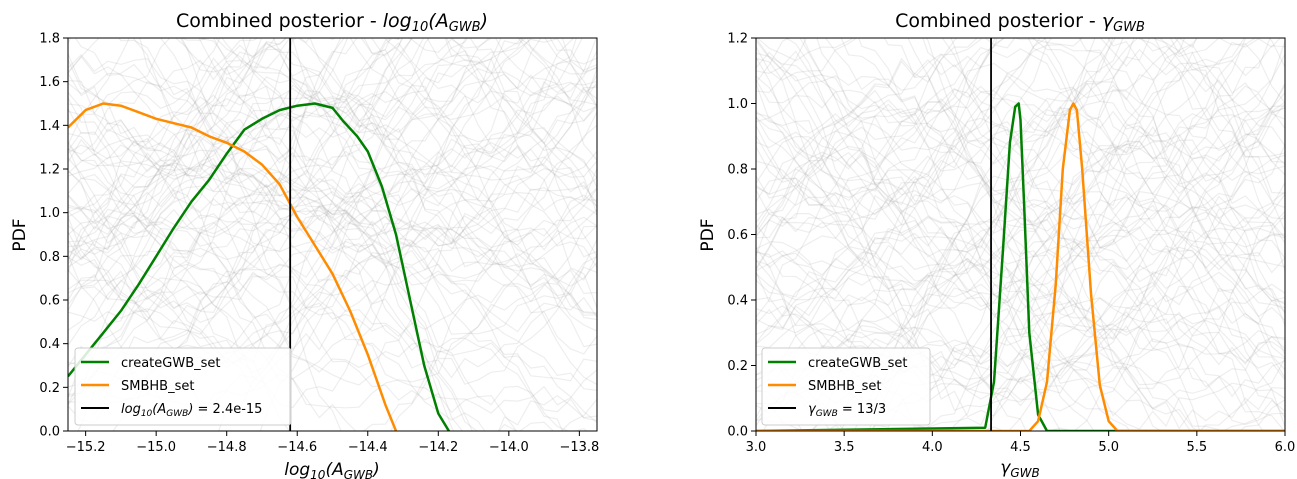 The image size is (1297, 479). I want to click on x-tick-label: −14.2, so click(438, 447).